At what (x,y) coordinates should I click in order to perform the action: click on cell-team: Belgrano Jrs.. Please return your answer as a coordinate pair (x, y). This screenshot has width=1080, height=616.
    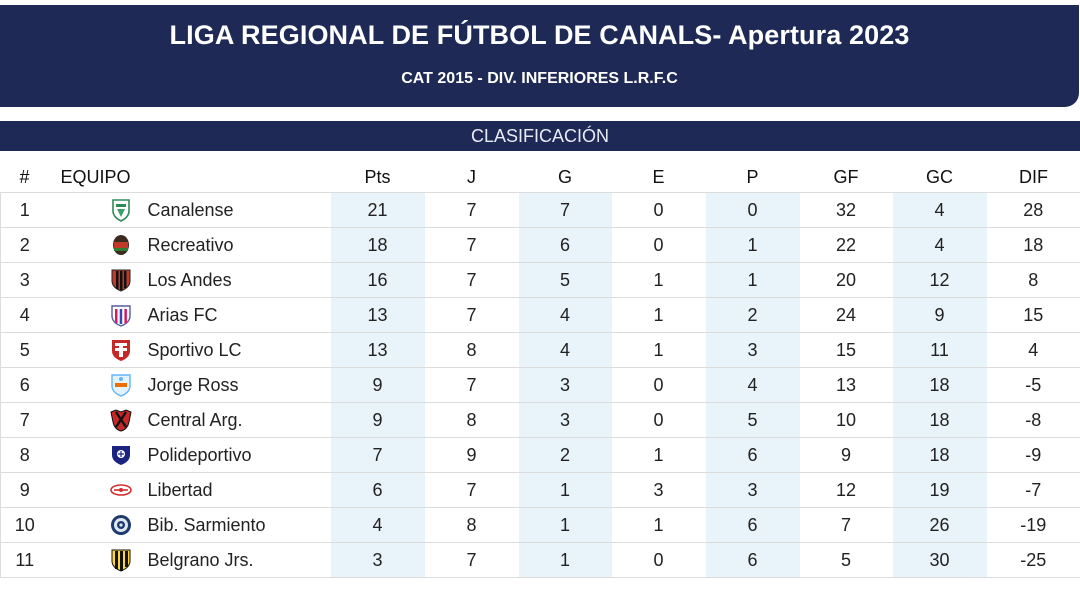
    Looking at the image, I should click on (189, 560).